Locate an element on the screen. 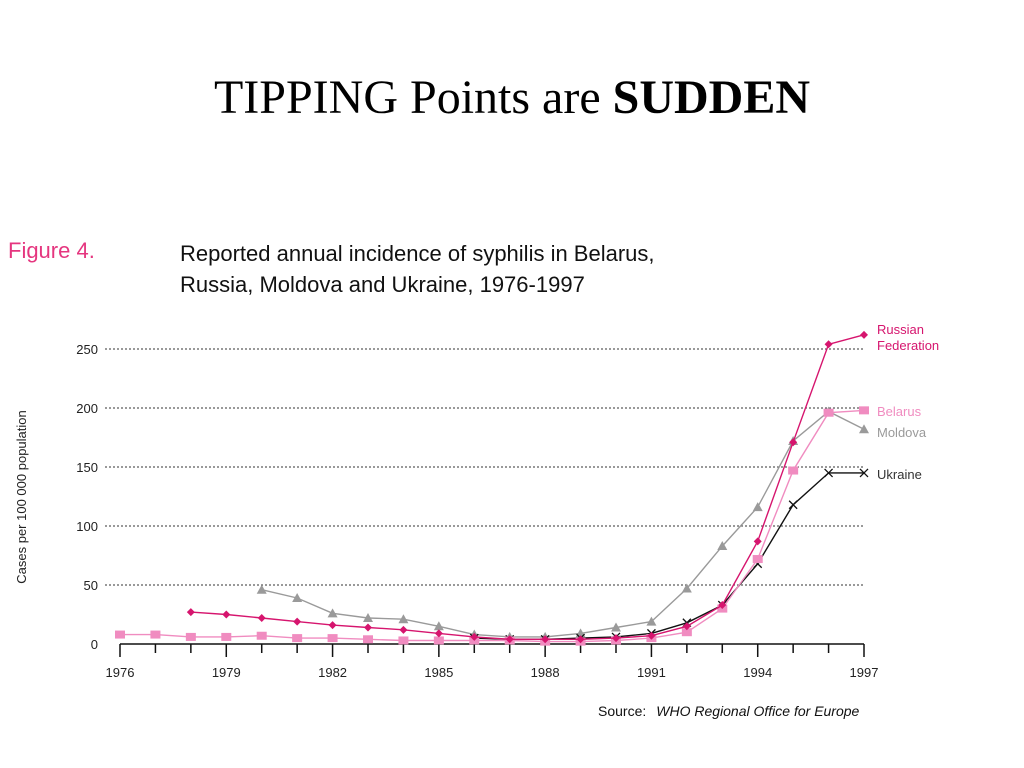  y-tick-label-150: 150 is located at coordinates (87, 467).